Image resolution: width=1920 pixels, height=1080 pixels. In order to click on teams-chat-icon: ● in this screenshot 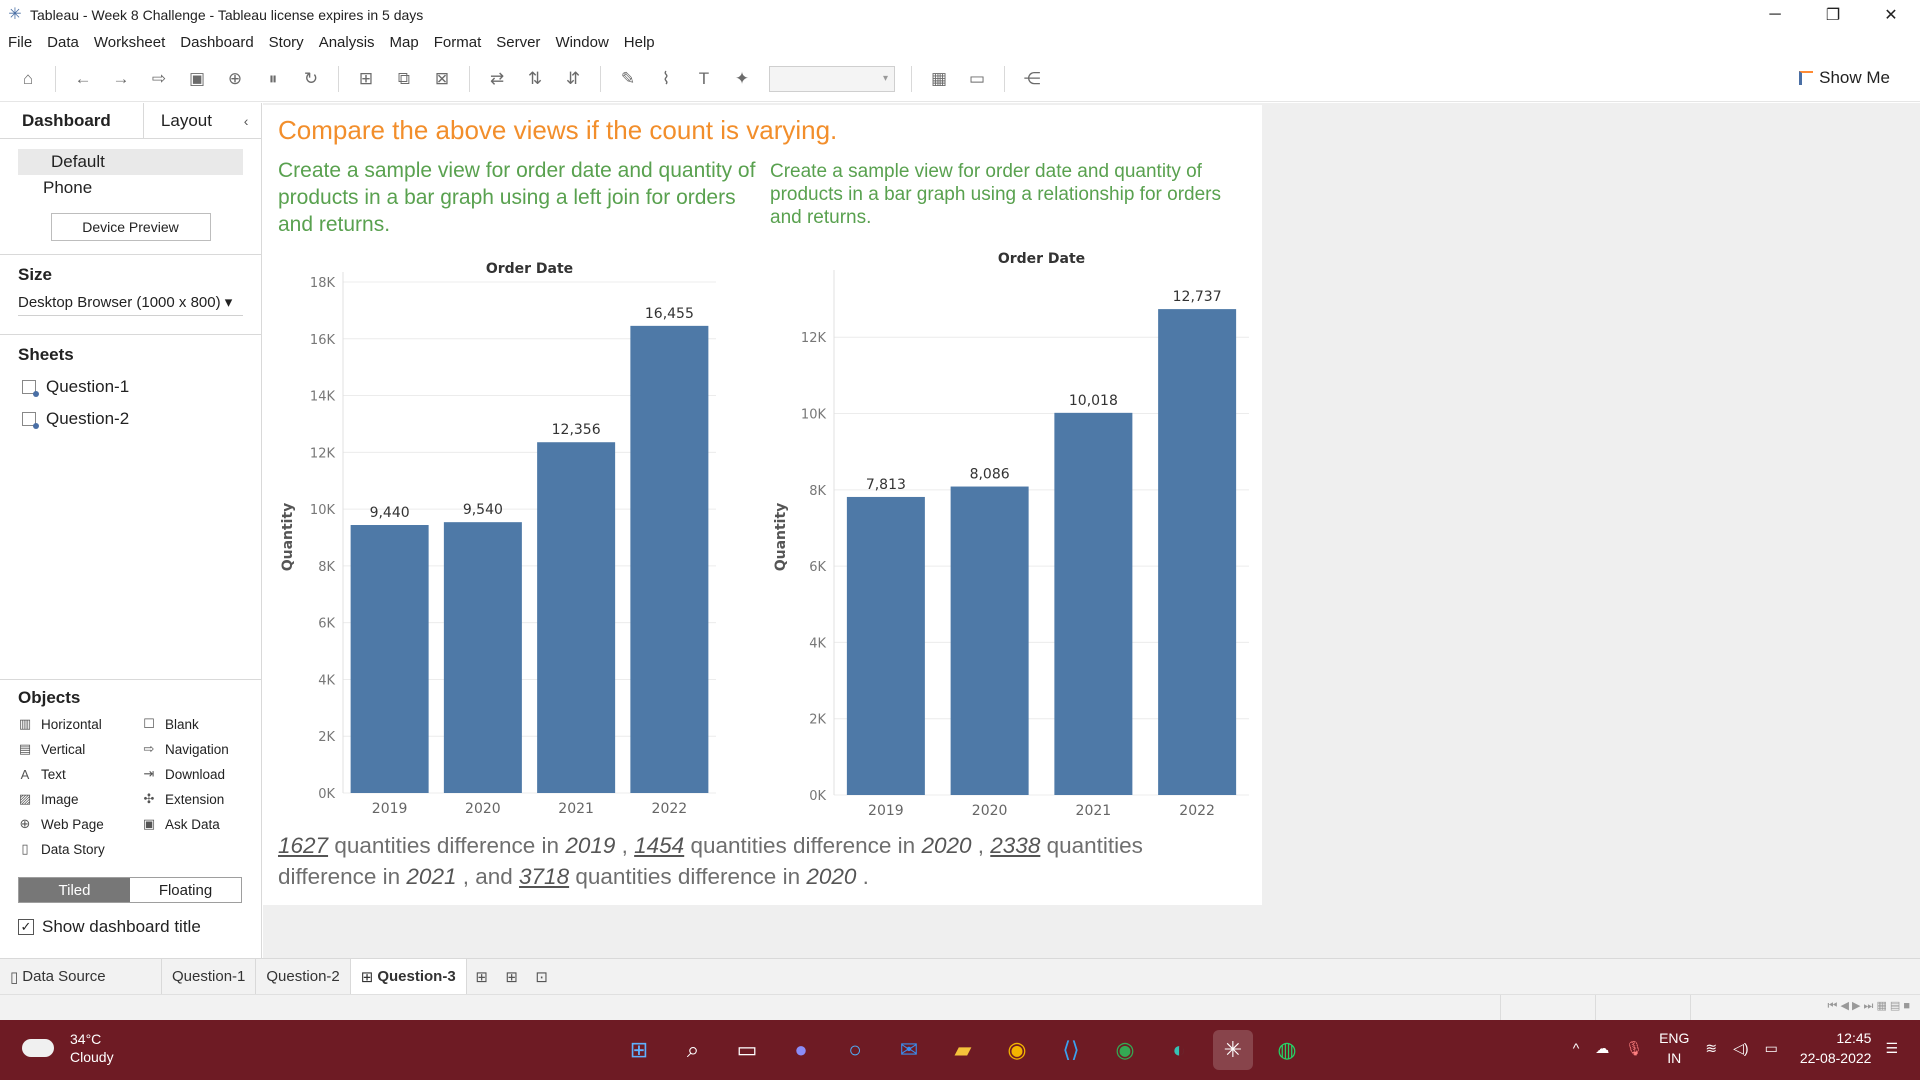, I will do `click(801, 1049)`.